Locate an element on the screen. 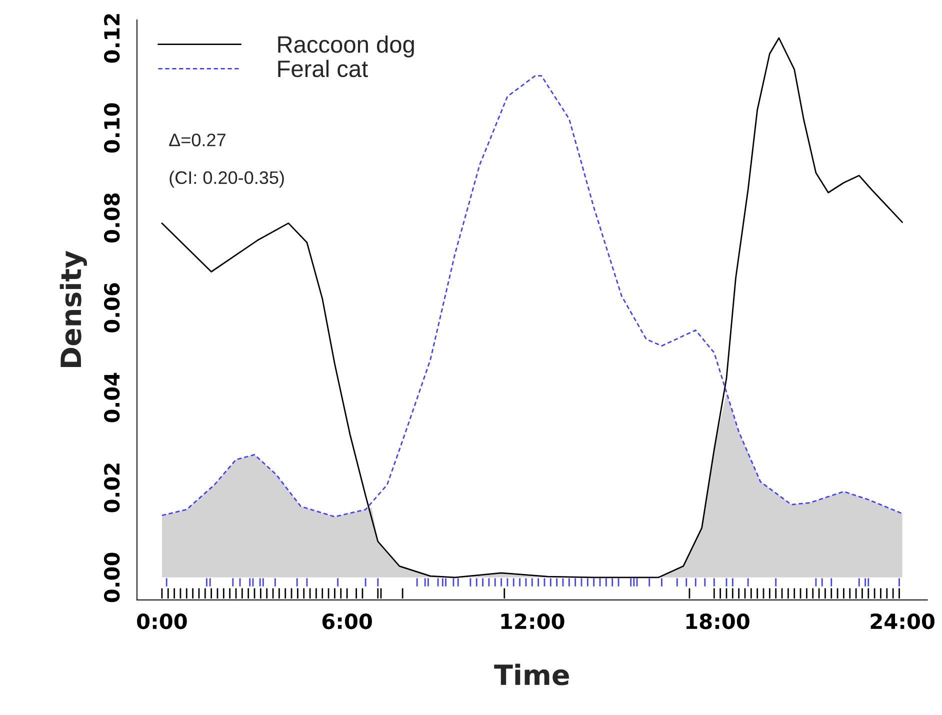  annotation: Δ=0.27 is located at coordinates (197, 140).